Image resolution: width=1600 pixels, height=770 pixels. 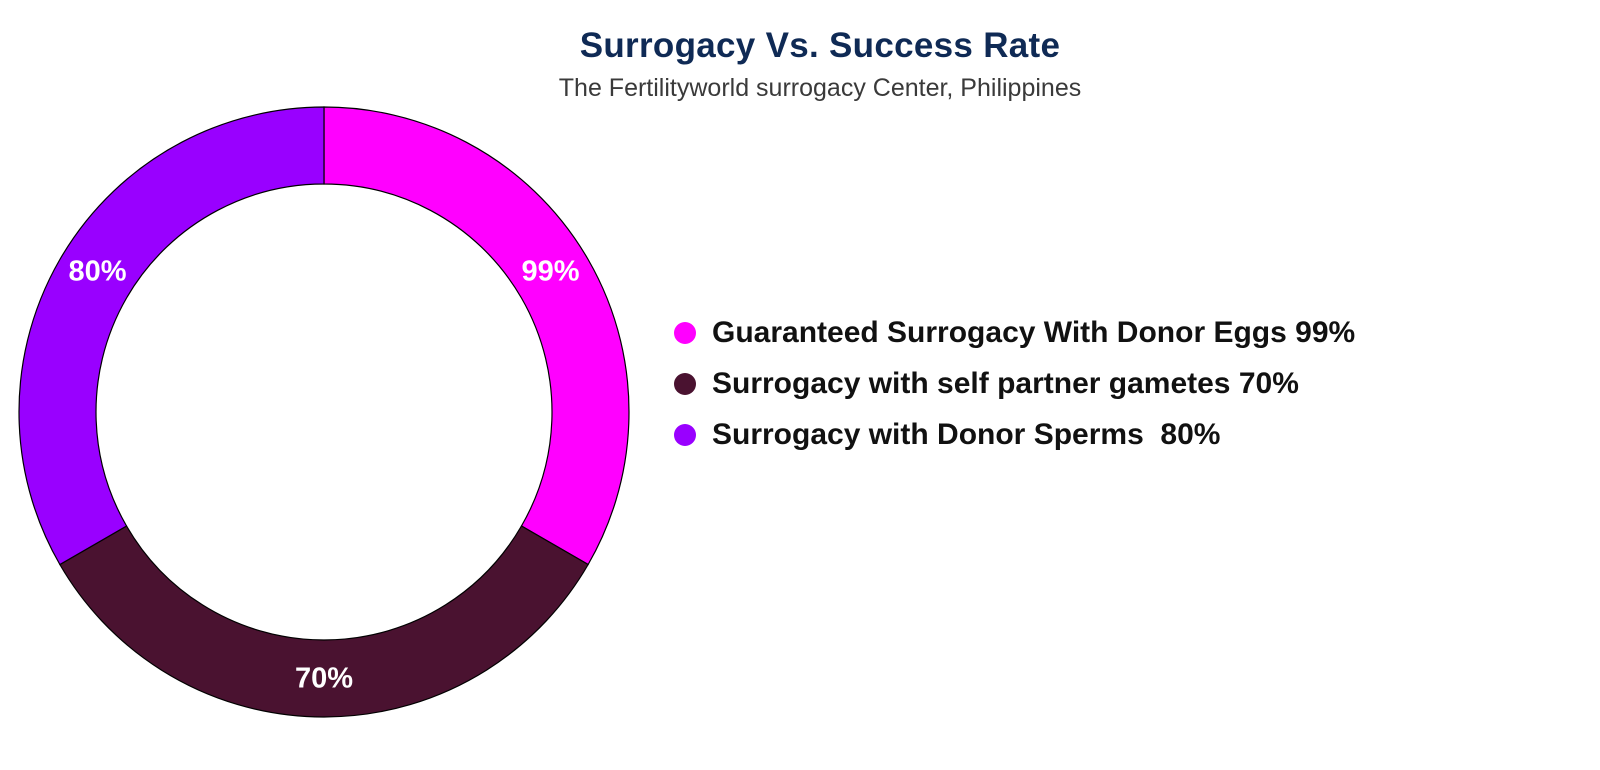 What do you see at coordinates (966, 434) in the screenshot?
I see `legend-label: Surrogacy with Donor Sperms 80%` at bounding box center [966, 434].